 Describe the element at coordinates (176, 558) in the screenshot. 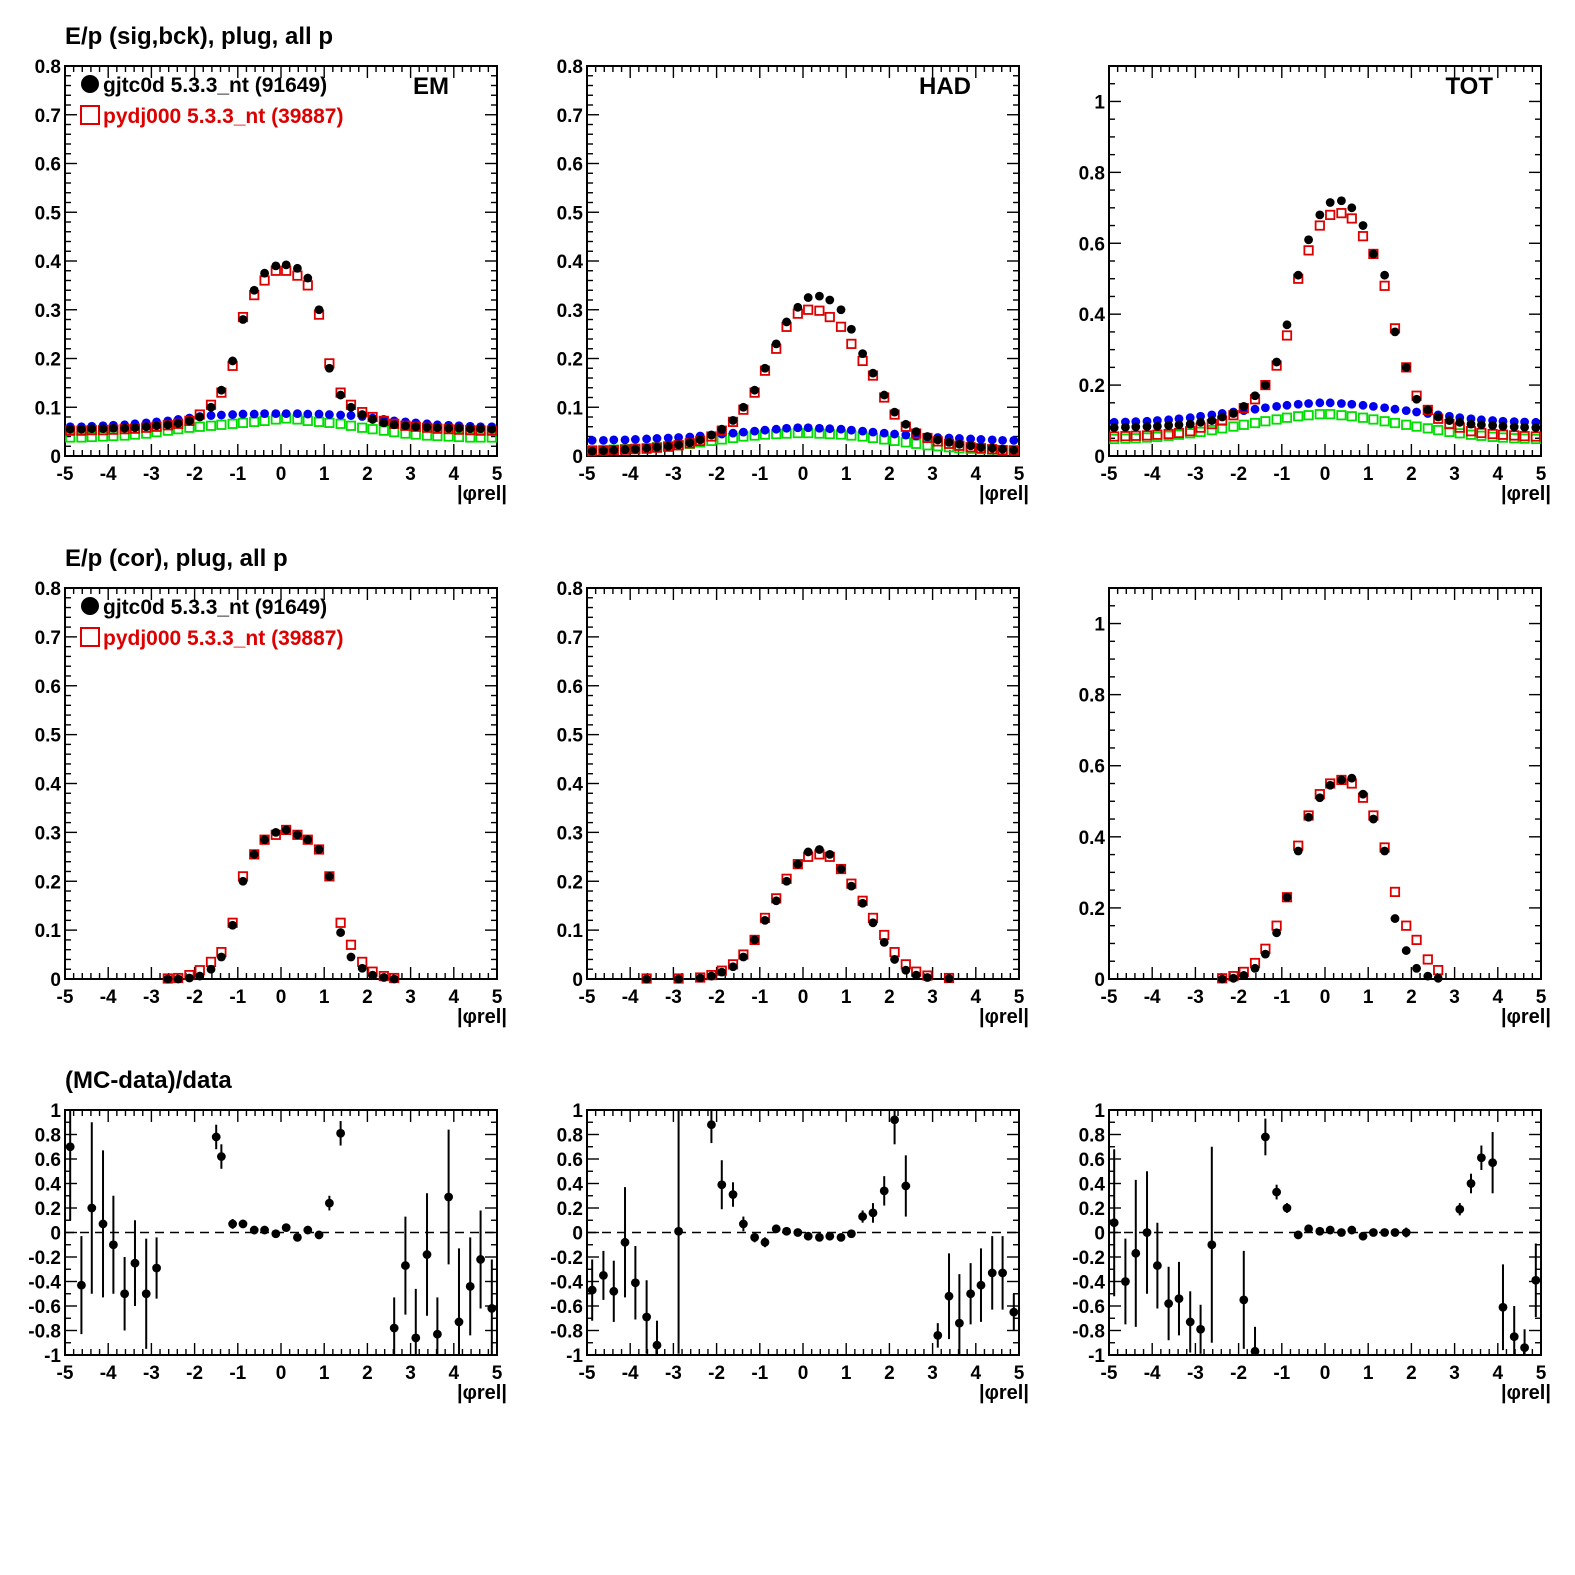

I see `row-title-cor: E/p (cor), plug, all p` at that location.